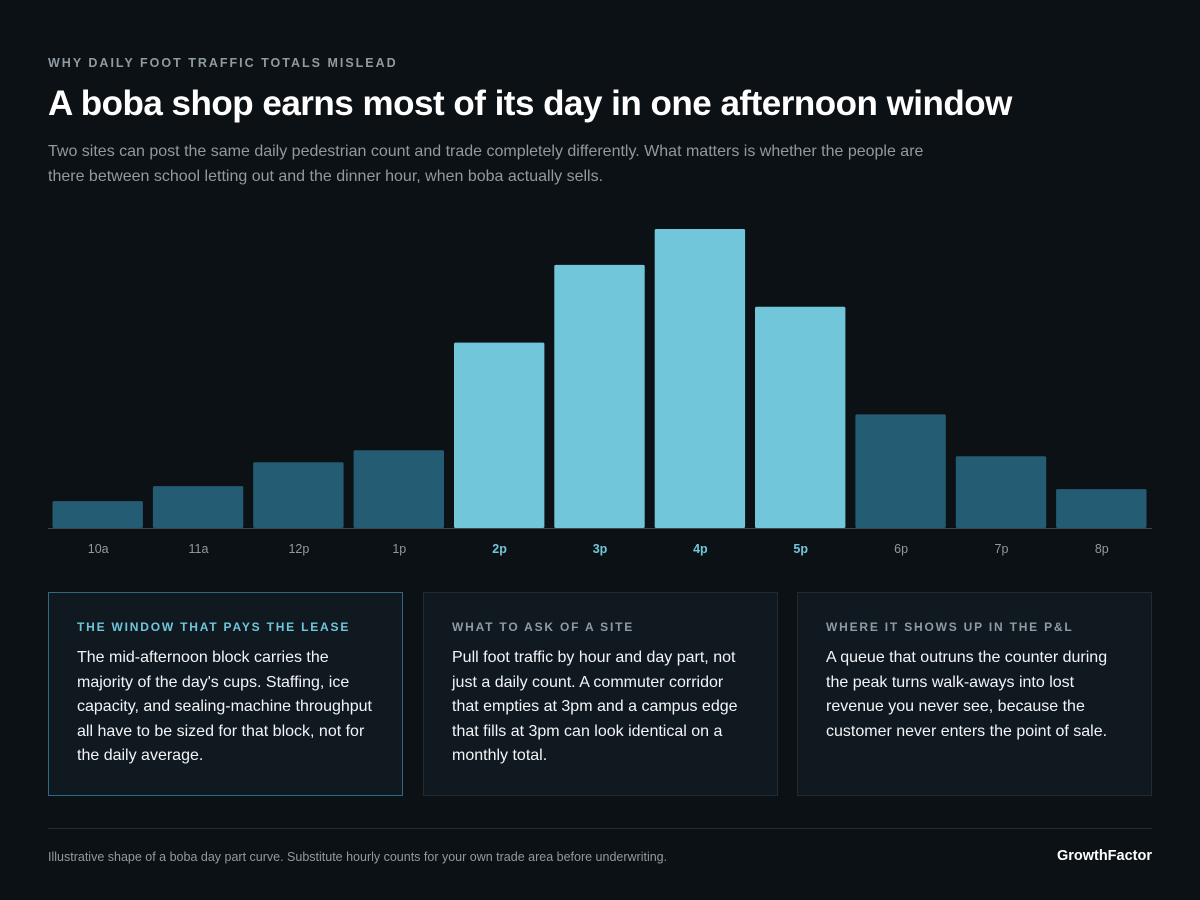  What do you see at coordinates (1104, 856) in the screenshot?
I see `brand-logo: GrowthFactor` at bounding box center [1104, 856].